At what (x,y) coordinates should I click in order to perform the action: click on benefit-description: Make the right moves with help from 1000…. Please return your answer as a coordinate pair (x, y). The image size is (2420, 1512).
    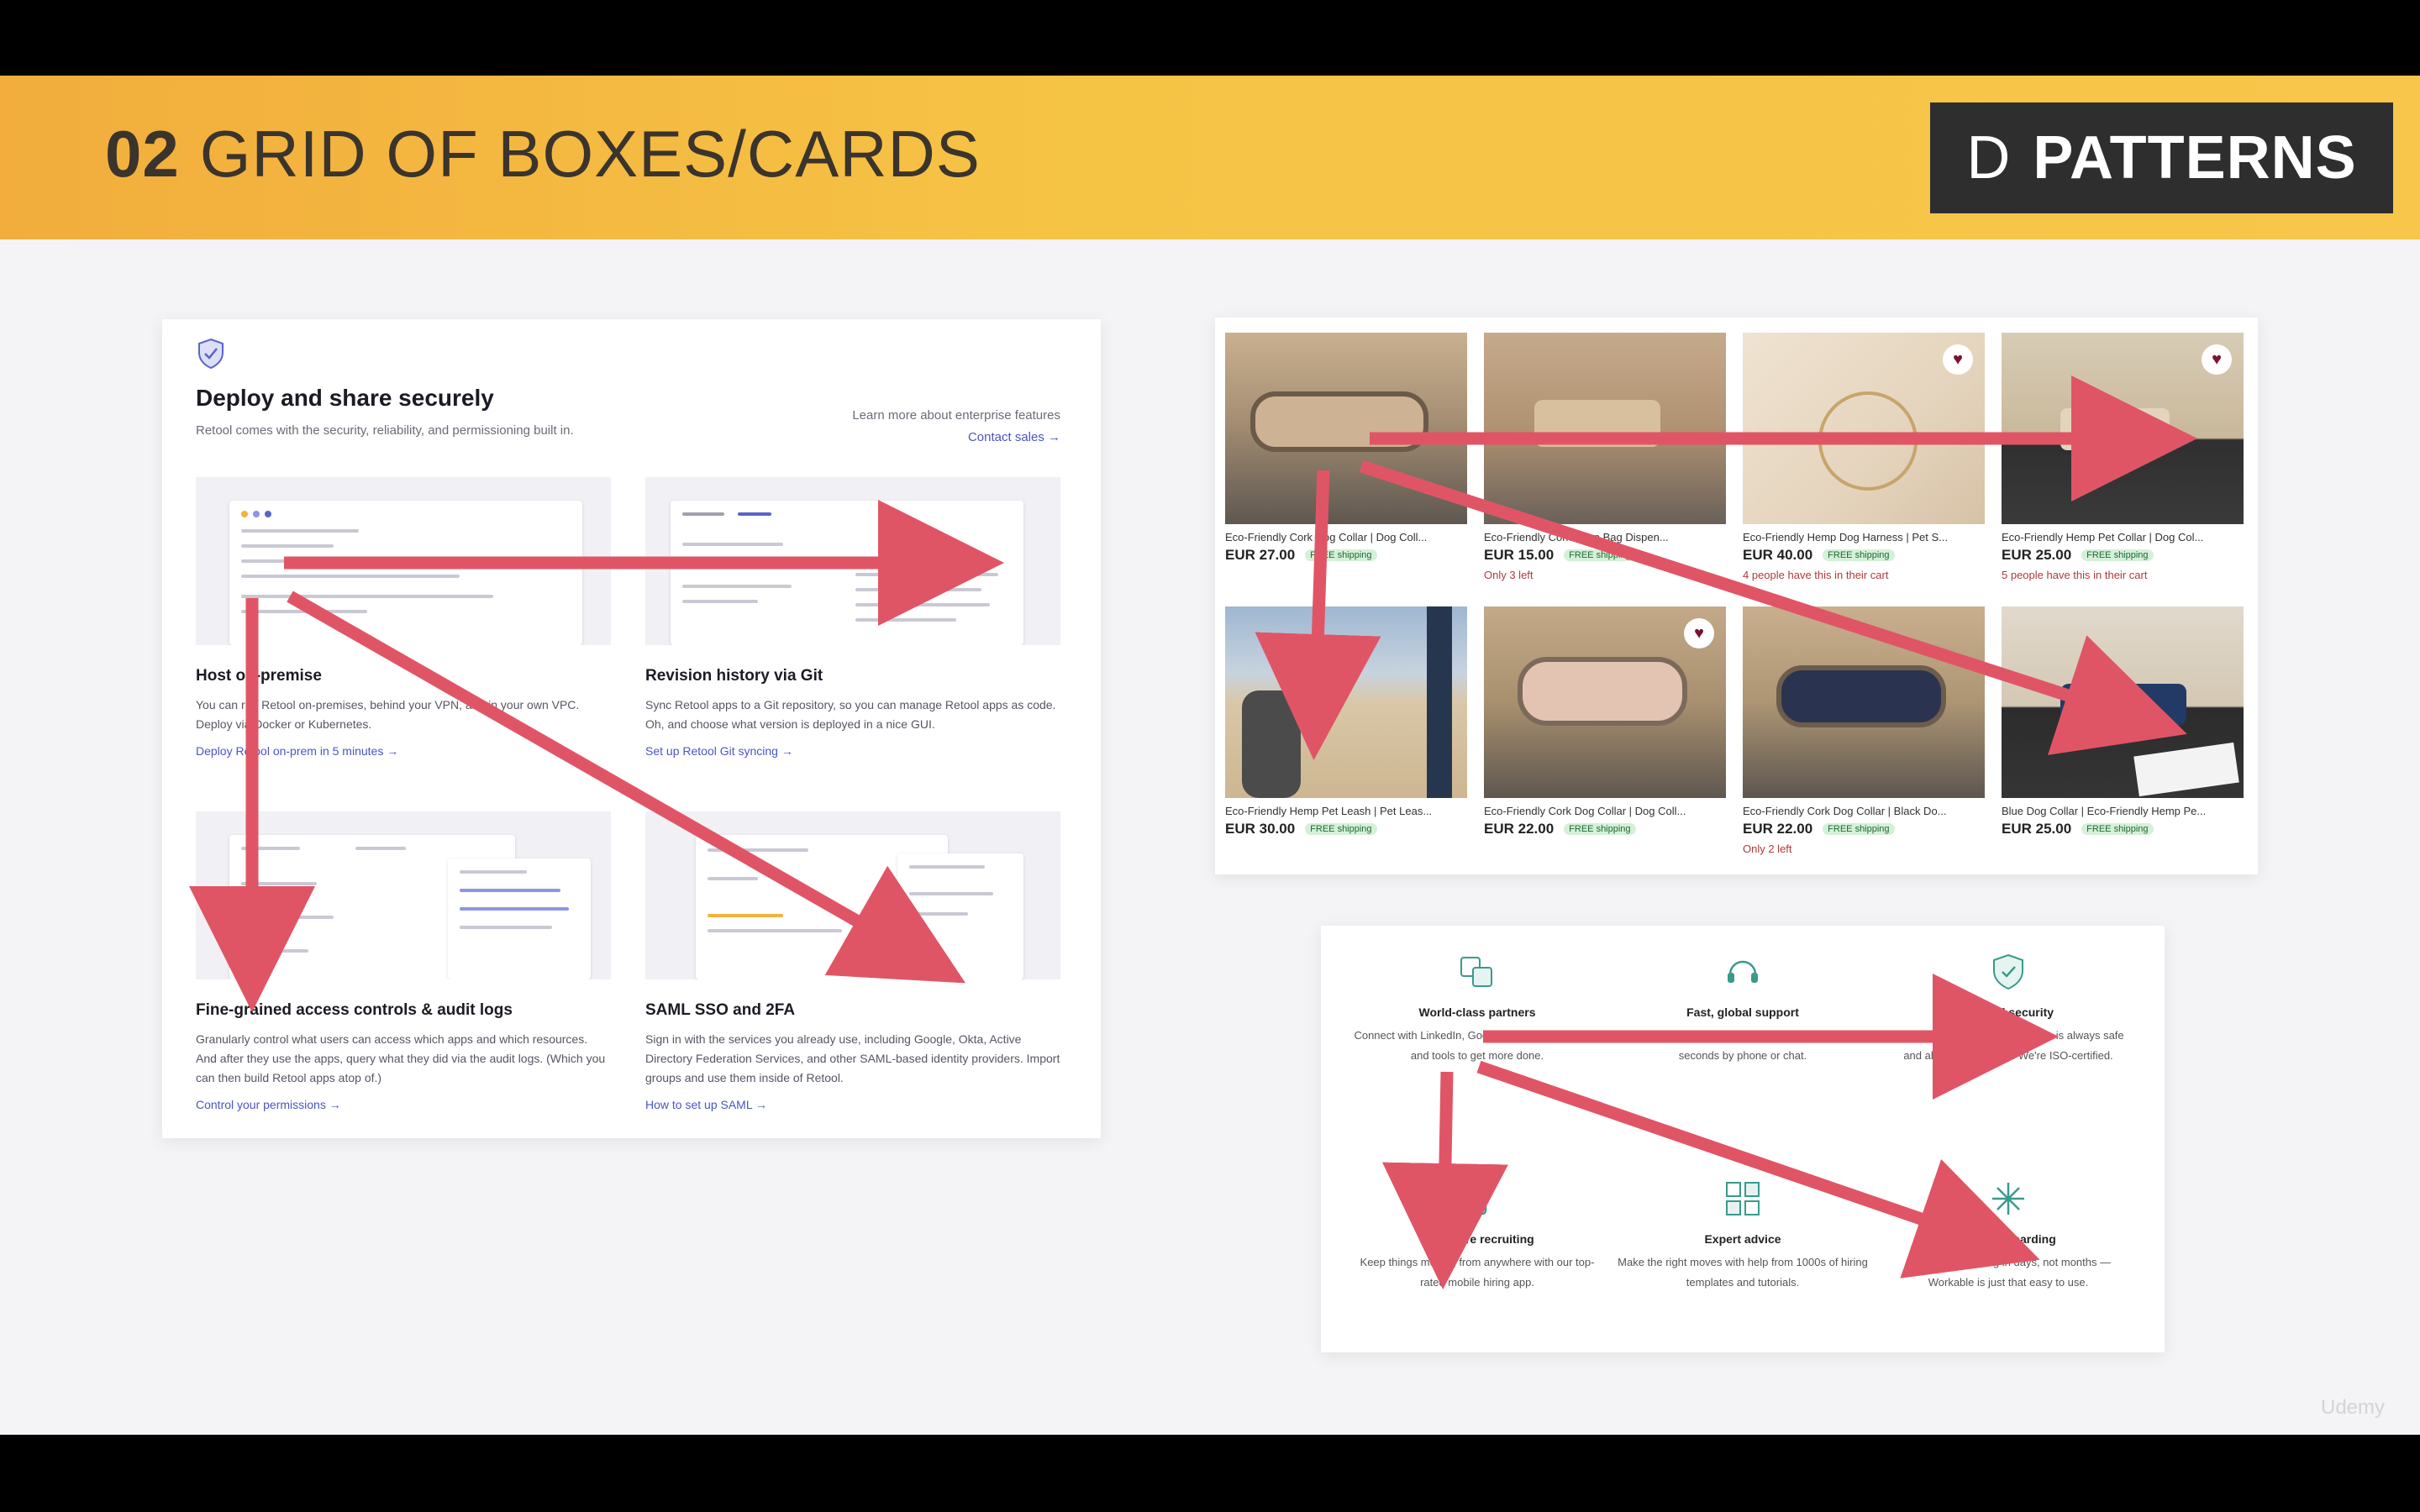
    Looking at the image, I should click on (1743, 1272).